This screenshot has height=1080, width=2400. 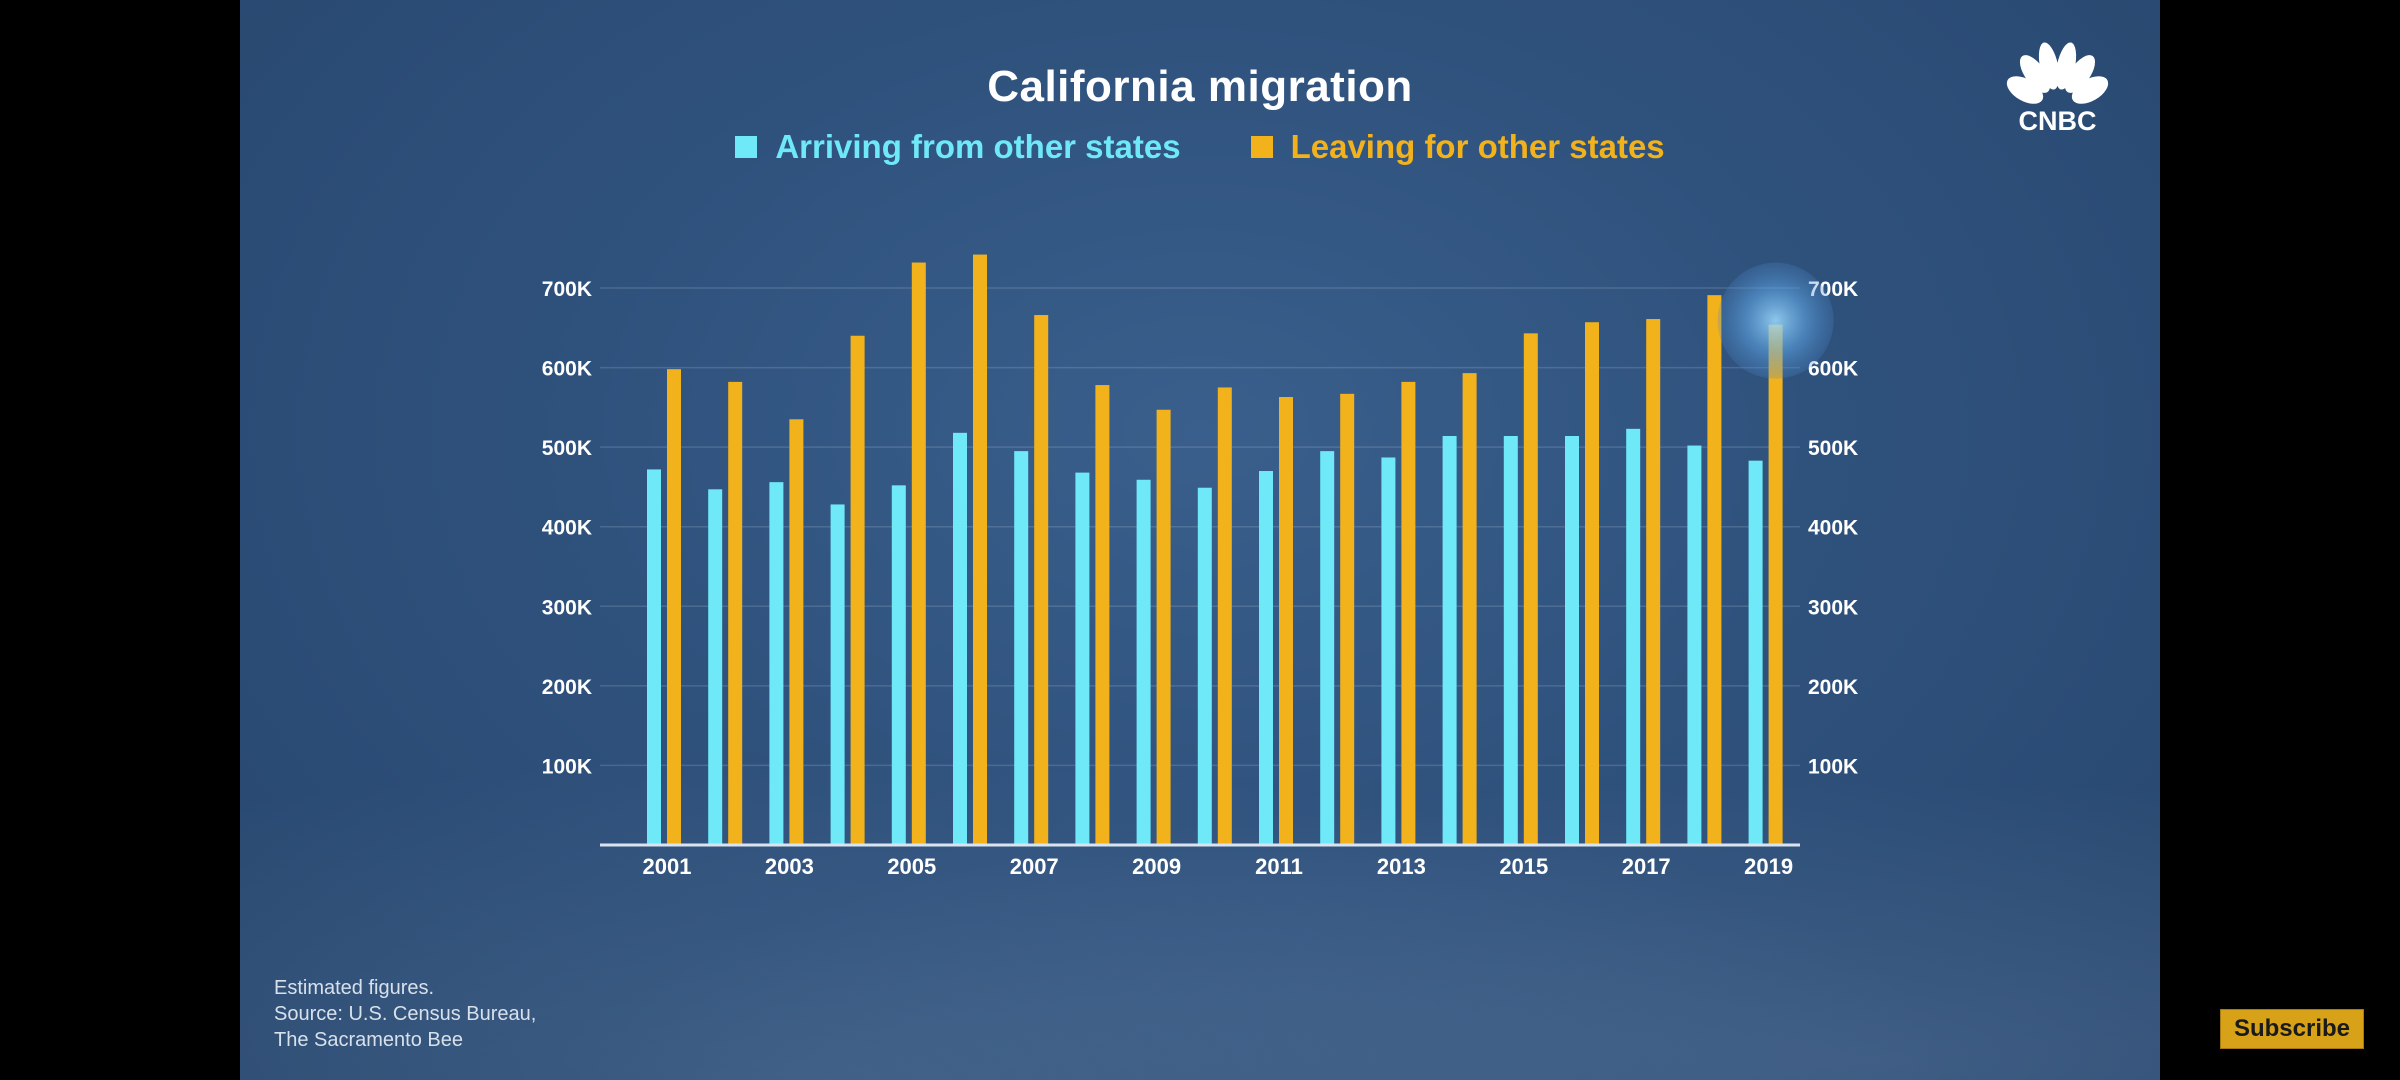 I want to click on y-tick-label-left: 200K, so click(x=567, y=687).